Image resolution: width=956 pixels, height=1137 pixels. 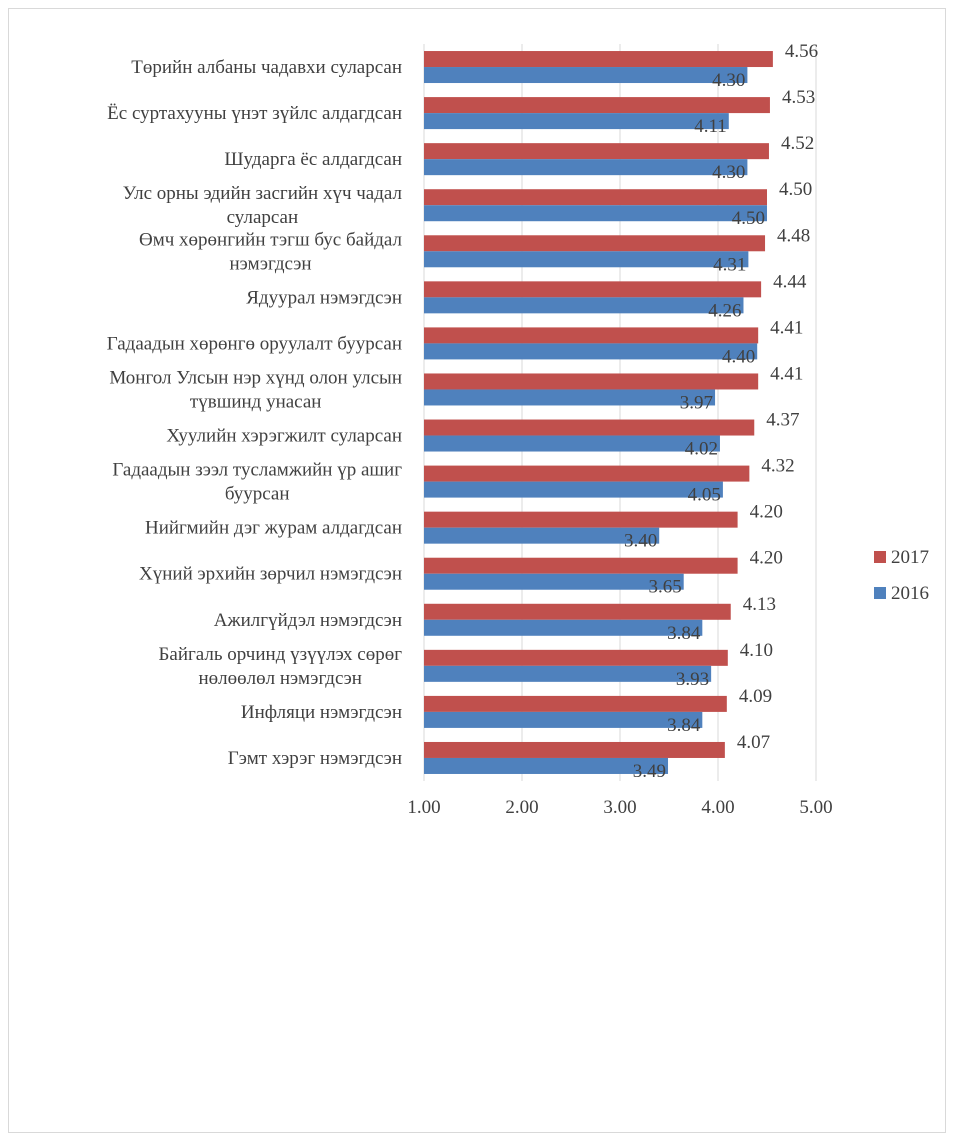 I want to click on data-label-2016: 4.05, so click(x=704, y=495).